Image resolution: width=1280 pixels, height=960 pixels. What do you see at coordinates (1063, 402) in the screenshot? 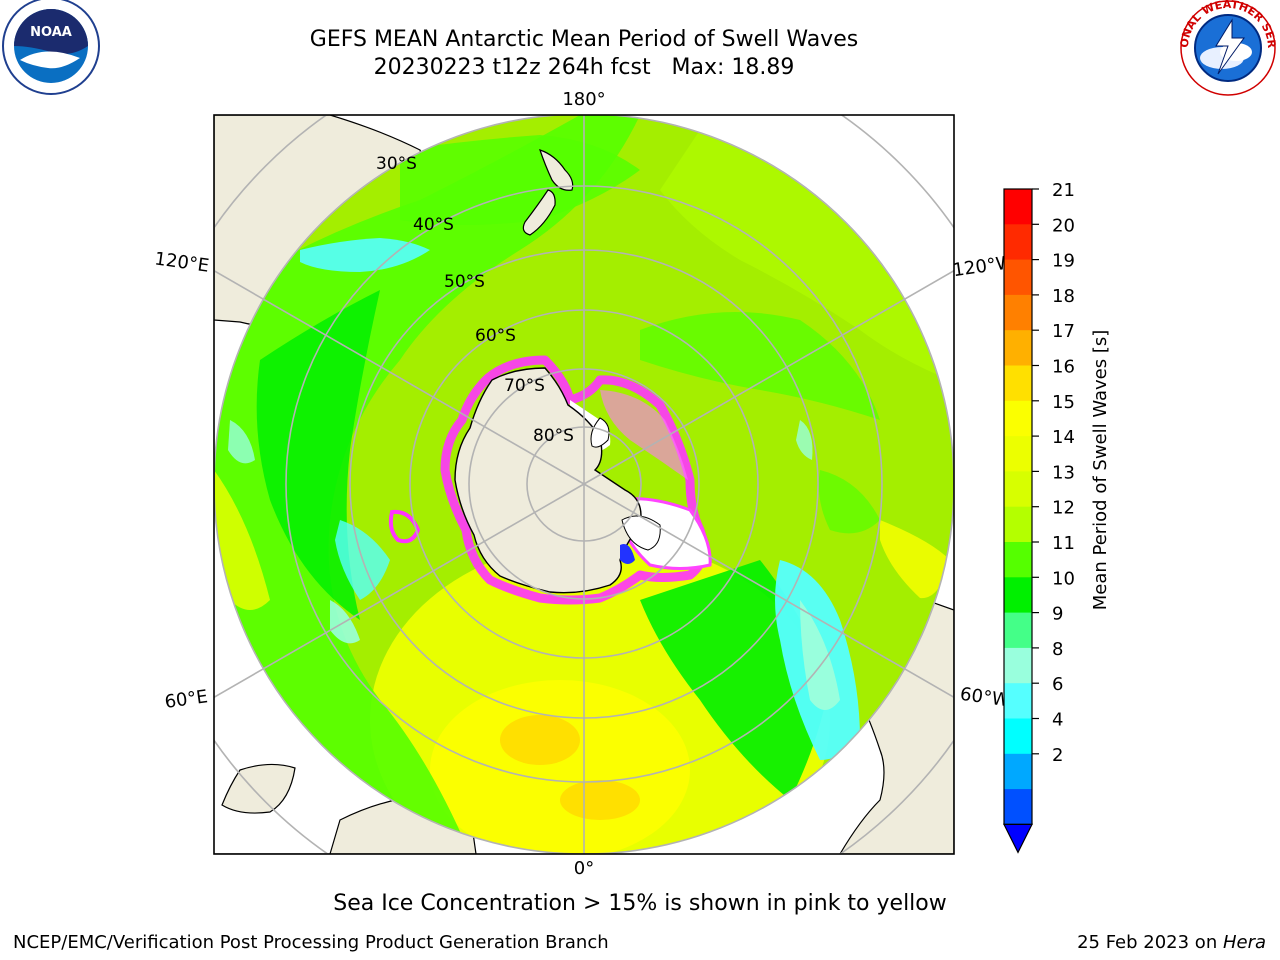
I see `colorbar-tick-label: 15` at bounding box center [1063, 402].